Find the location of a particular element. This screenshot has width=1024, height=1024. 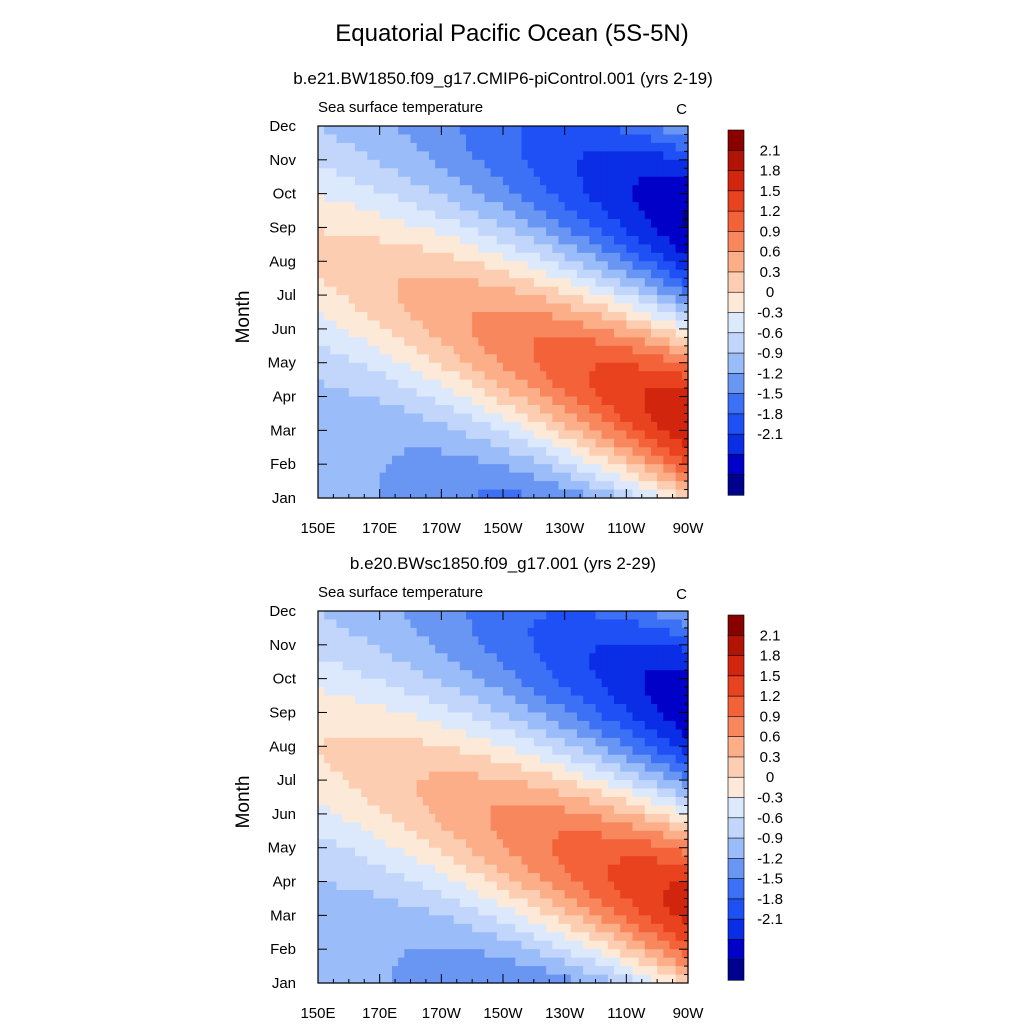

x-tick-label: 150W is located at coordinates (503, 528).